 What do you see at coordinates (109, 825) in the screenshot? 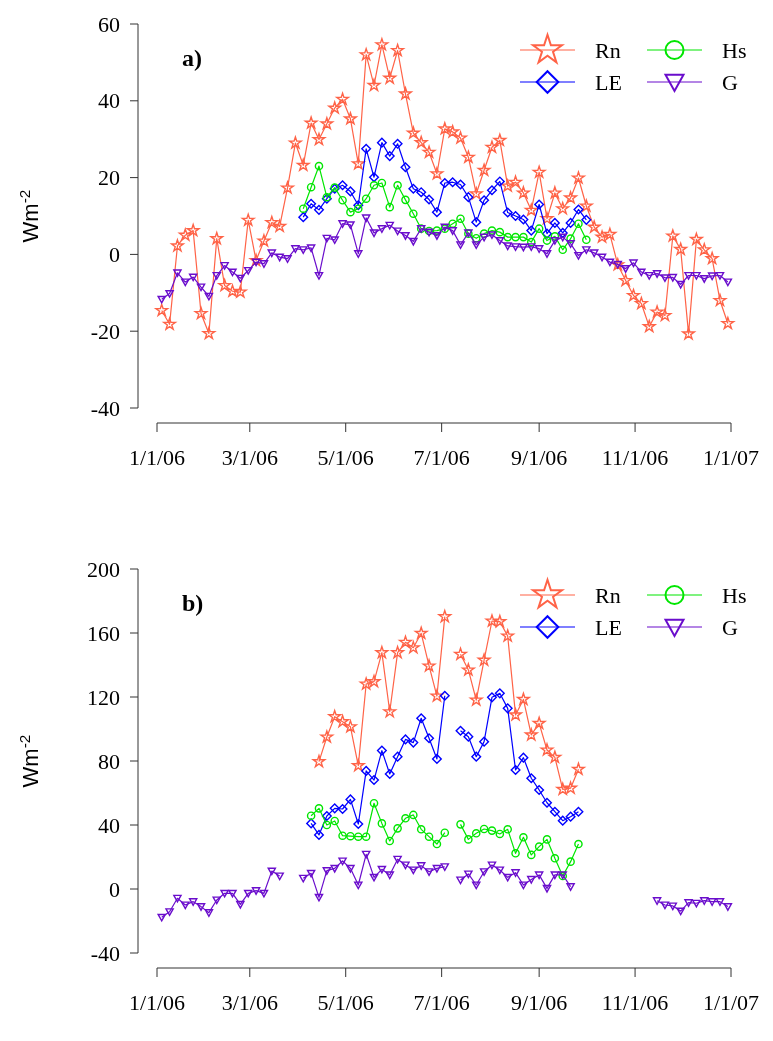
I see `y-tick-label: 40` at bounding box center [109, 825].